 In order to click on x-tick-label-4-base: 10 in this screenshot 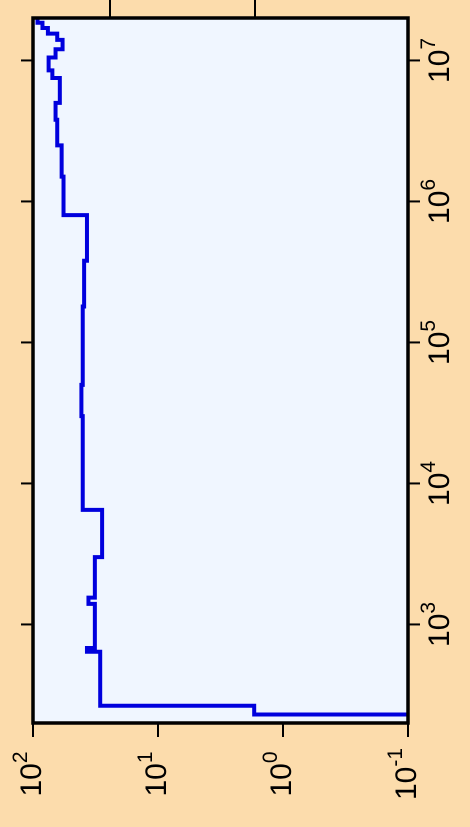, I will do `click(439, 66)`.